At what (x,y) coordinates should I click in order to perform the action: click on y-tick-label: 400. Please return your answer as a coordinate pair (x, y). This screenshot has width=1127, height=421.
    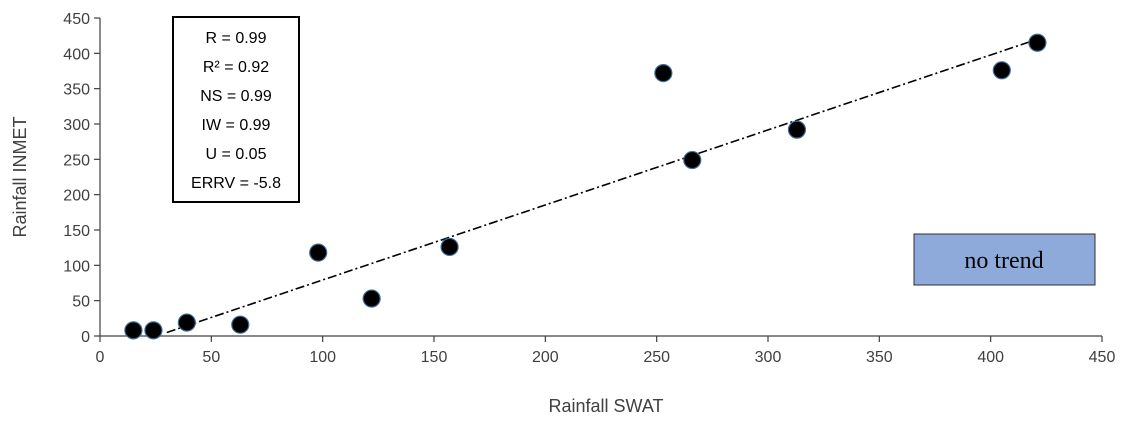
    Looking at the image, I should click on (76, 54).